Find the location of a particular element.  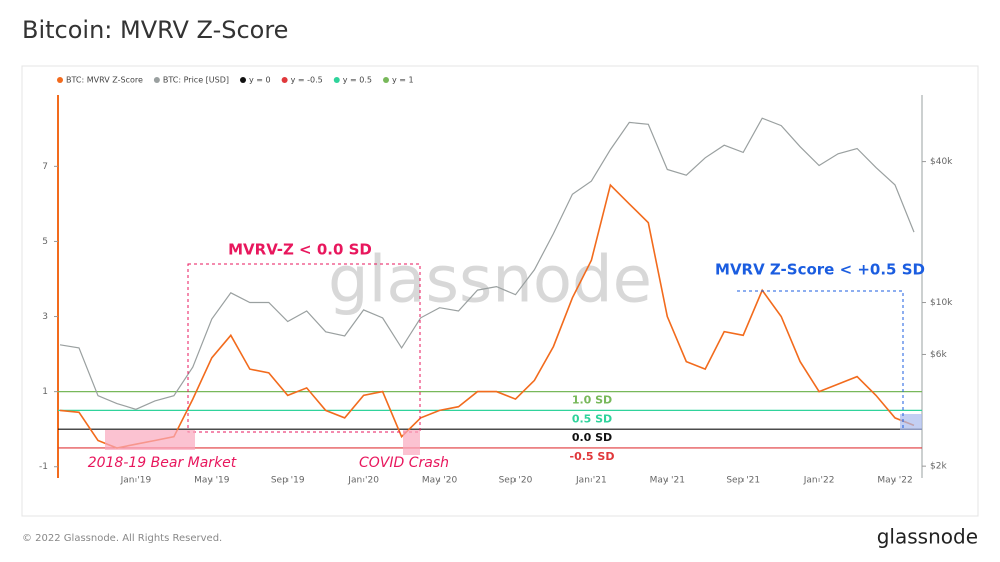

watermark: glassnode is located at coordinates (490, 281).